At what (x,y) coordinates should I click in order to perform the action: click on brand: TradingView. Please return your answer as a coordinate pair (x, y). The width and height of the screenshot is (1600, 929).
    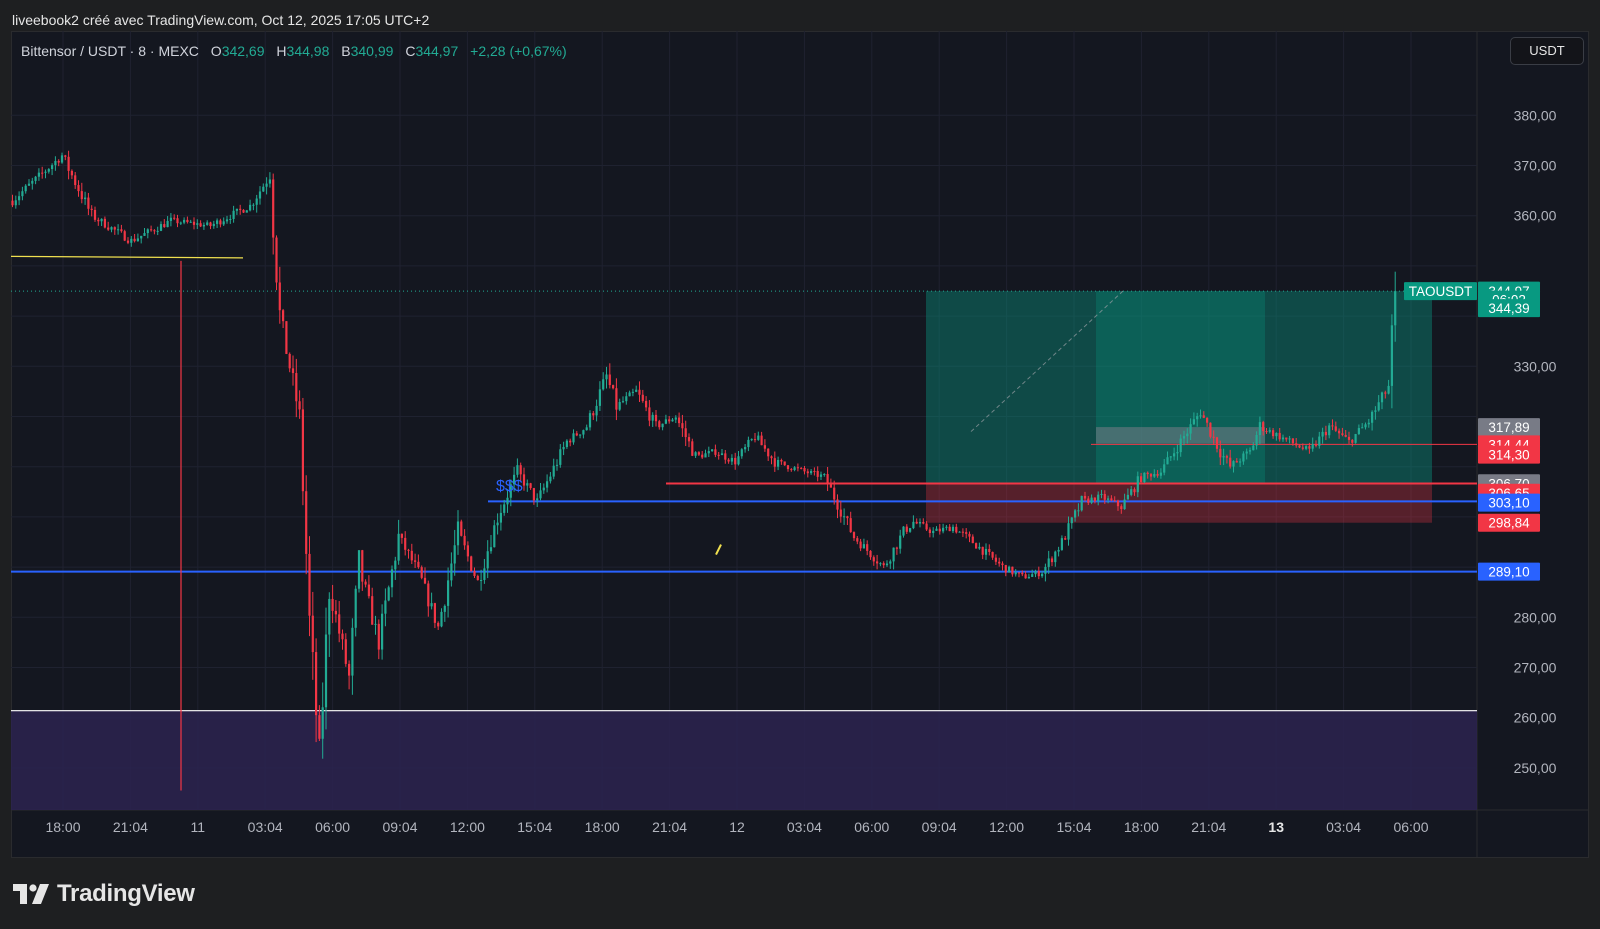
    Looking at the image, I should click on (104, 894).